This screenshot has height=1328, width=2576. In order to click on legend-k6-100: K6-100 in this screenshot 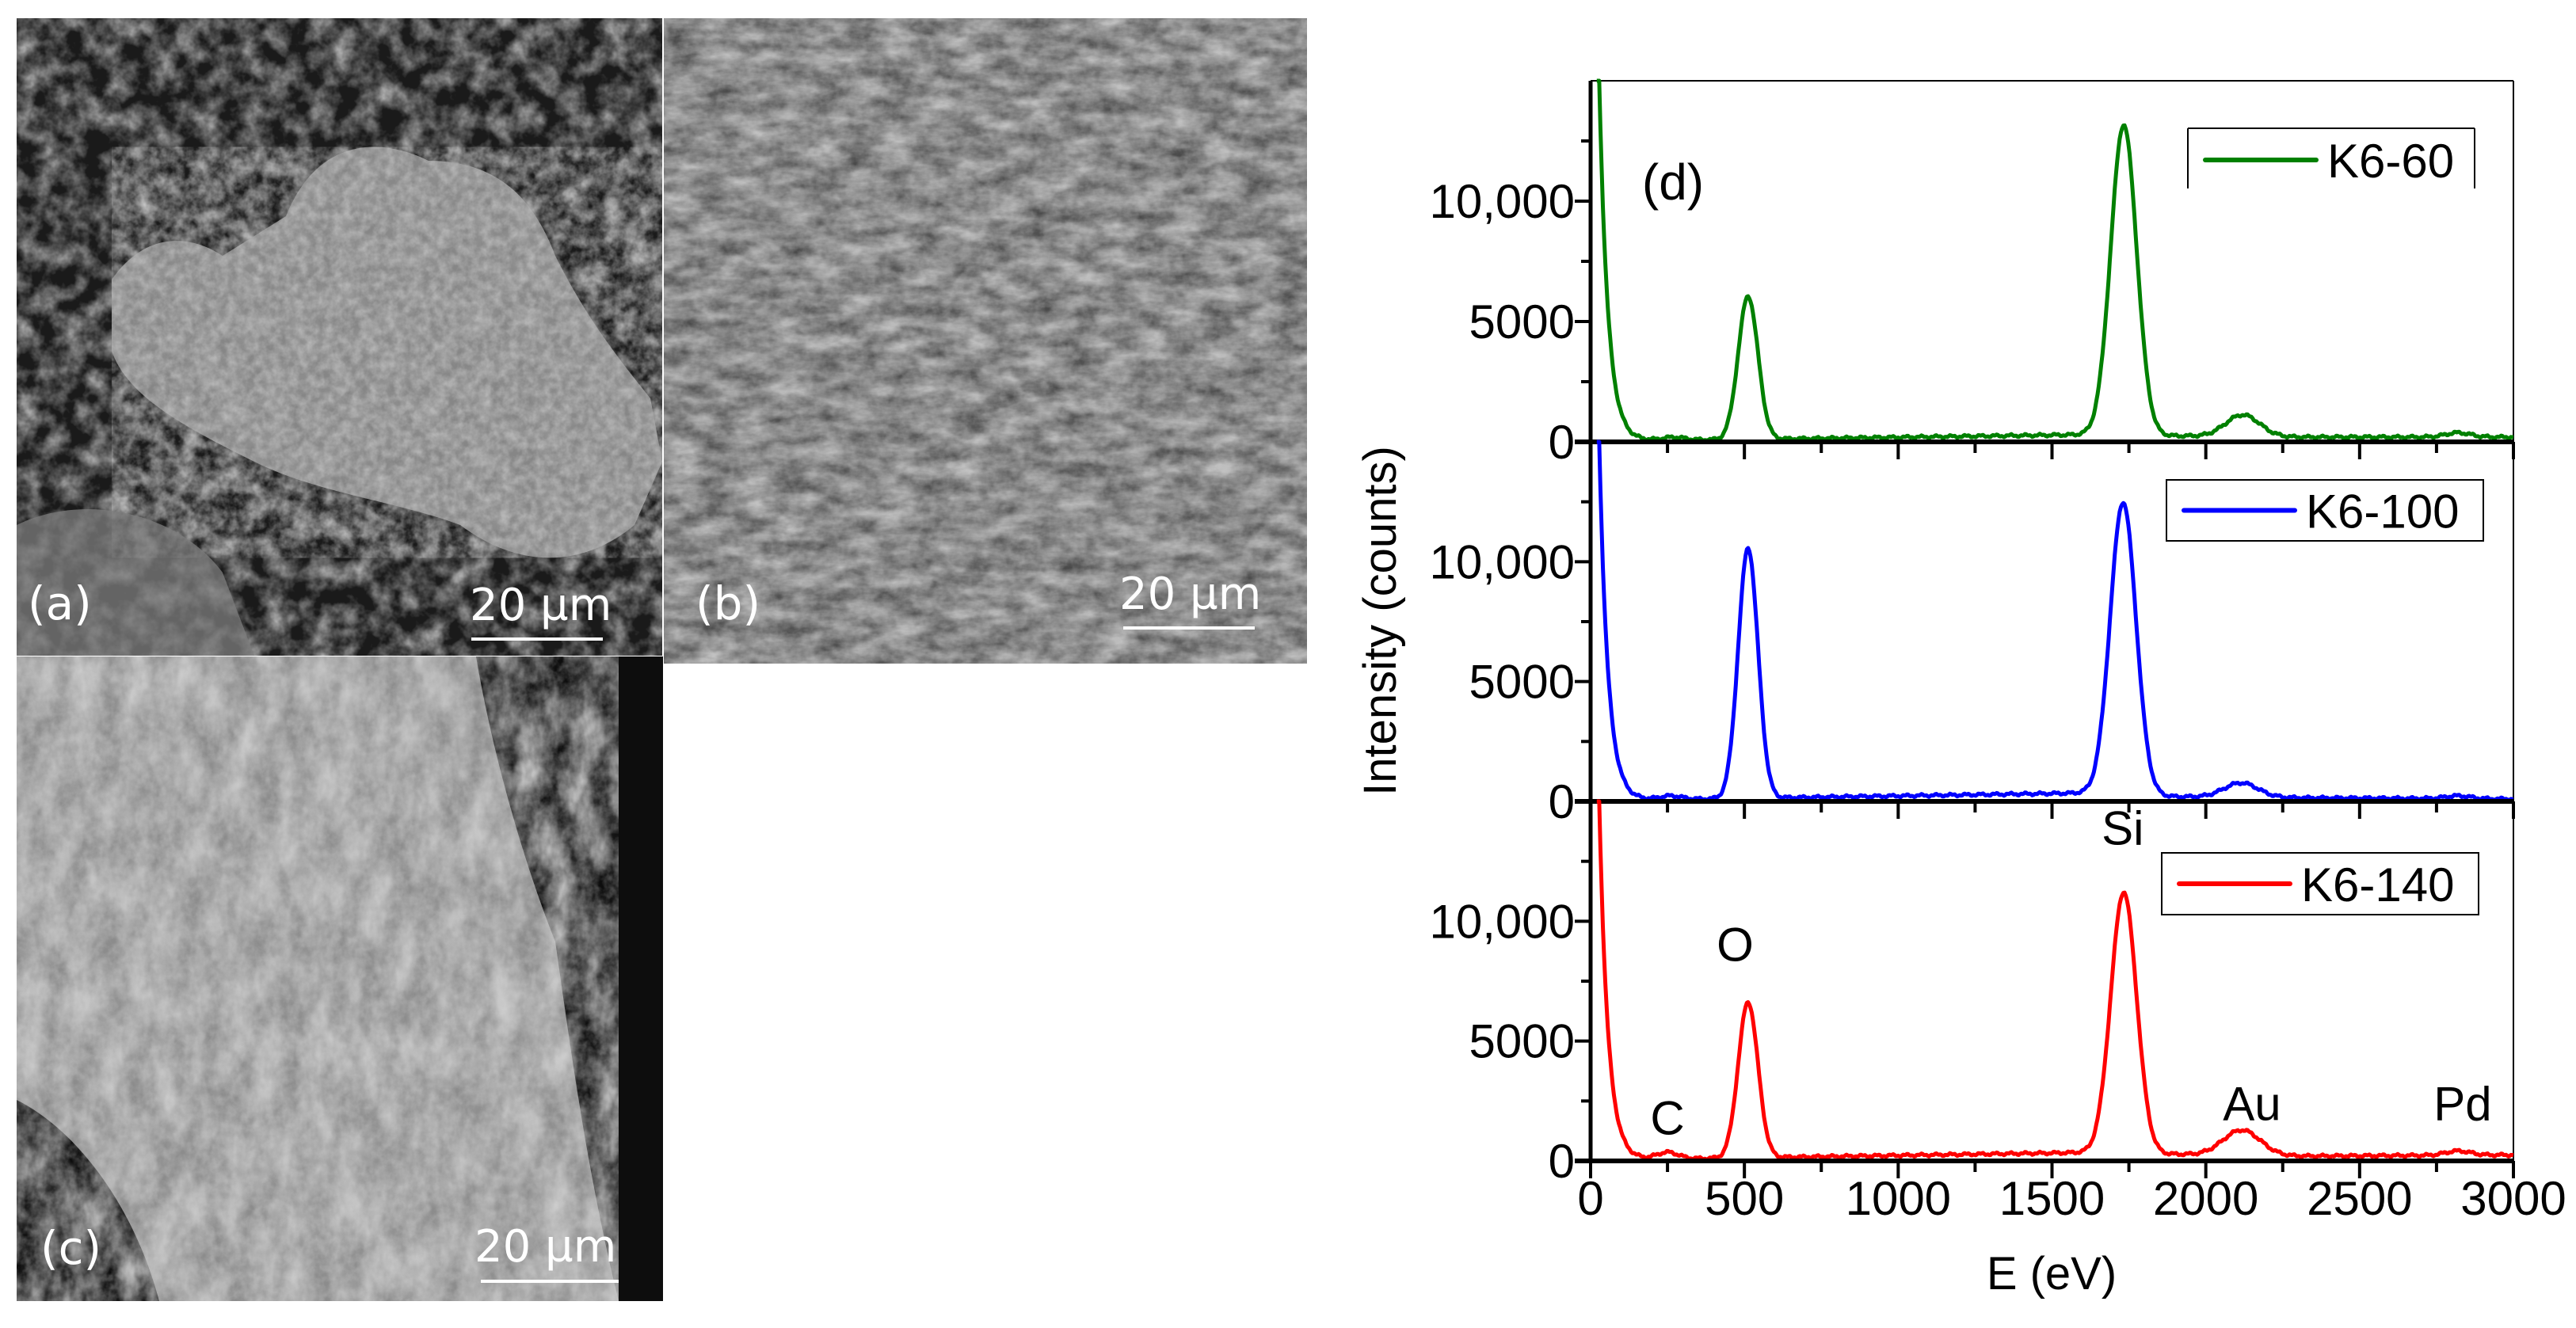, I will do `click(2325, 510)`.